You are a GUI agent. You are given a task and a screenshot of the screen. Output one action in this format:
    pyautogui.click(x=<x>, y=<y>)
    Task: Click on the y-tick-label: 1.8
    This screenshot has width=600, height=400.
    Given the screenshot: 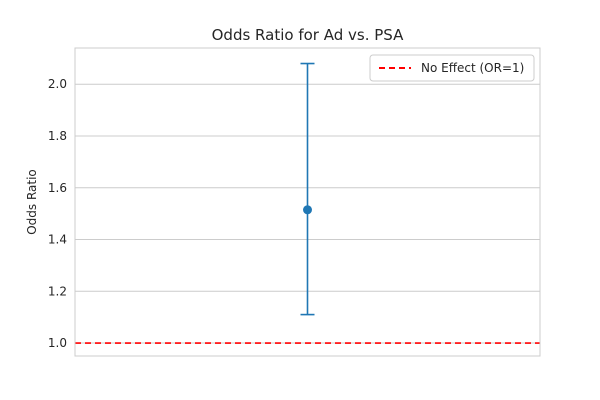 What is the action you would take?
    pyautogui.click(x=57, y=136)
    